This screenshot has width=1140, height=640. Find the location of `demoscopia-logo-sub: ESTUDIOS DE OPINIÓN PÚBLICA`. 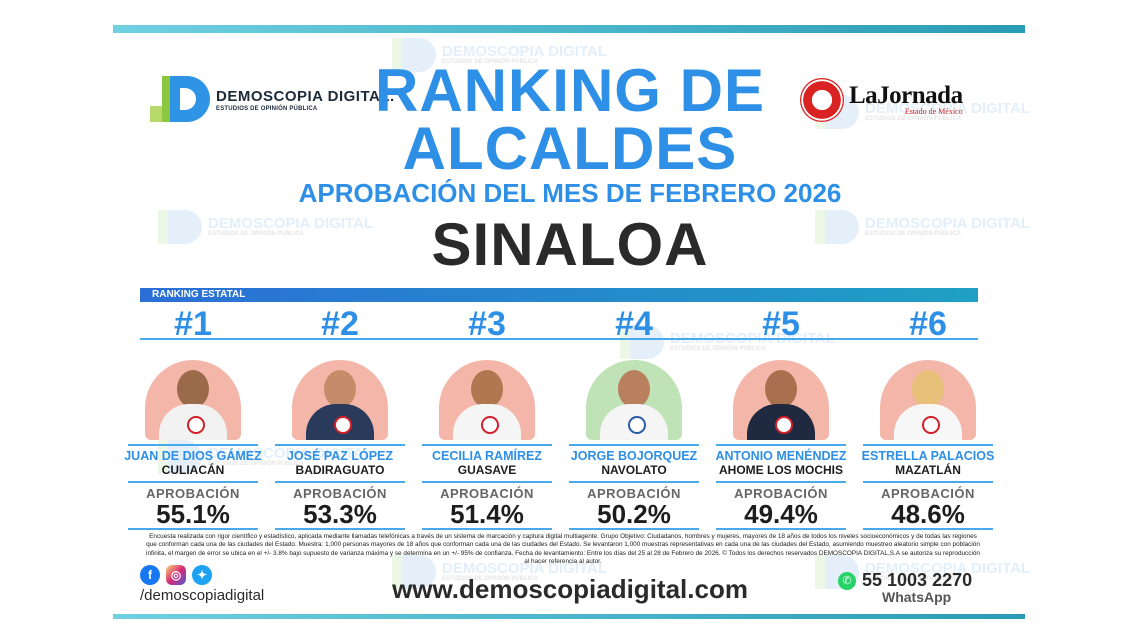

demoscopia-logo-sub: ESTUDIOS DE OPINIÓN PÚBLICA is located at coordinates (267, 108).